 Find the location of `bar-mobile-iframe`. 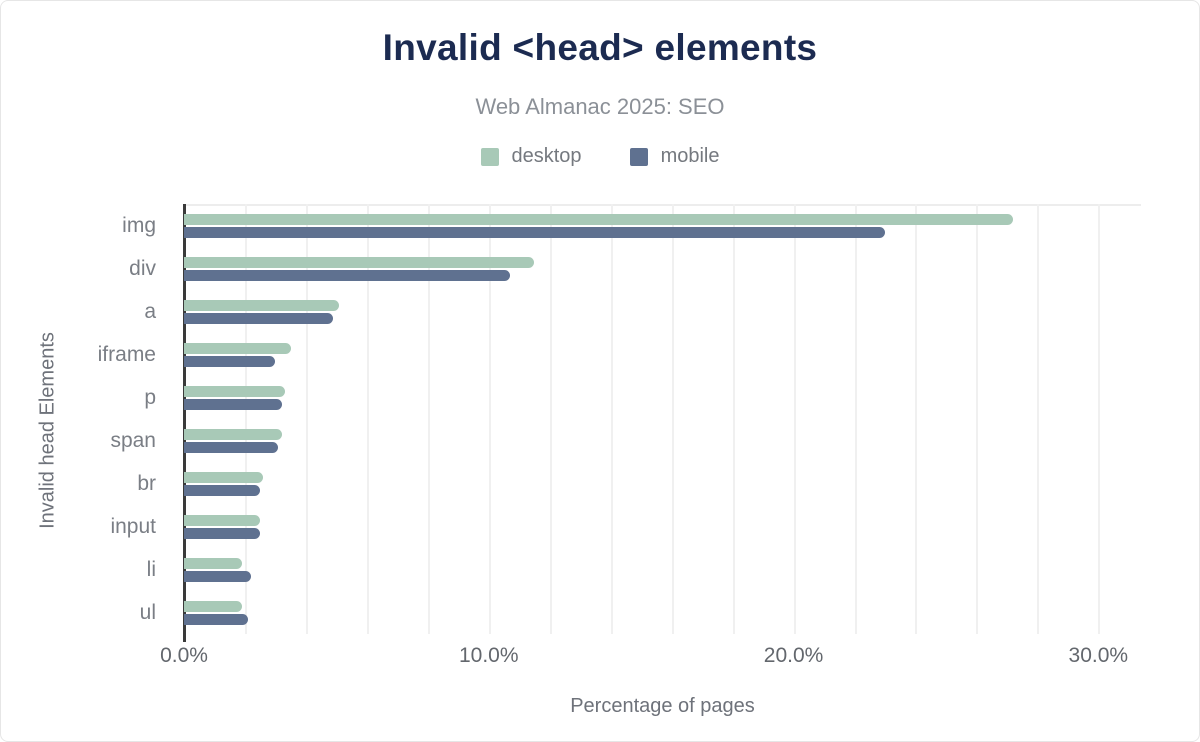

bar-mobile-iframe is located at coordinates (230, 361).